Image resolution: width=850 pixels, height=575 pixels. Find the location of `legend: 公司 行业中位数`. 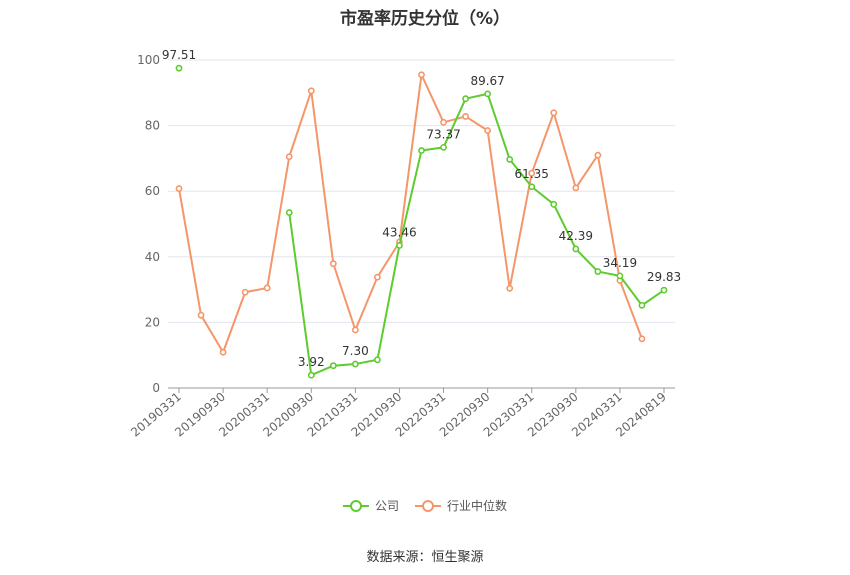

legend: 公司 行业中位数 is located at coordinates (425, 505).